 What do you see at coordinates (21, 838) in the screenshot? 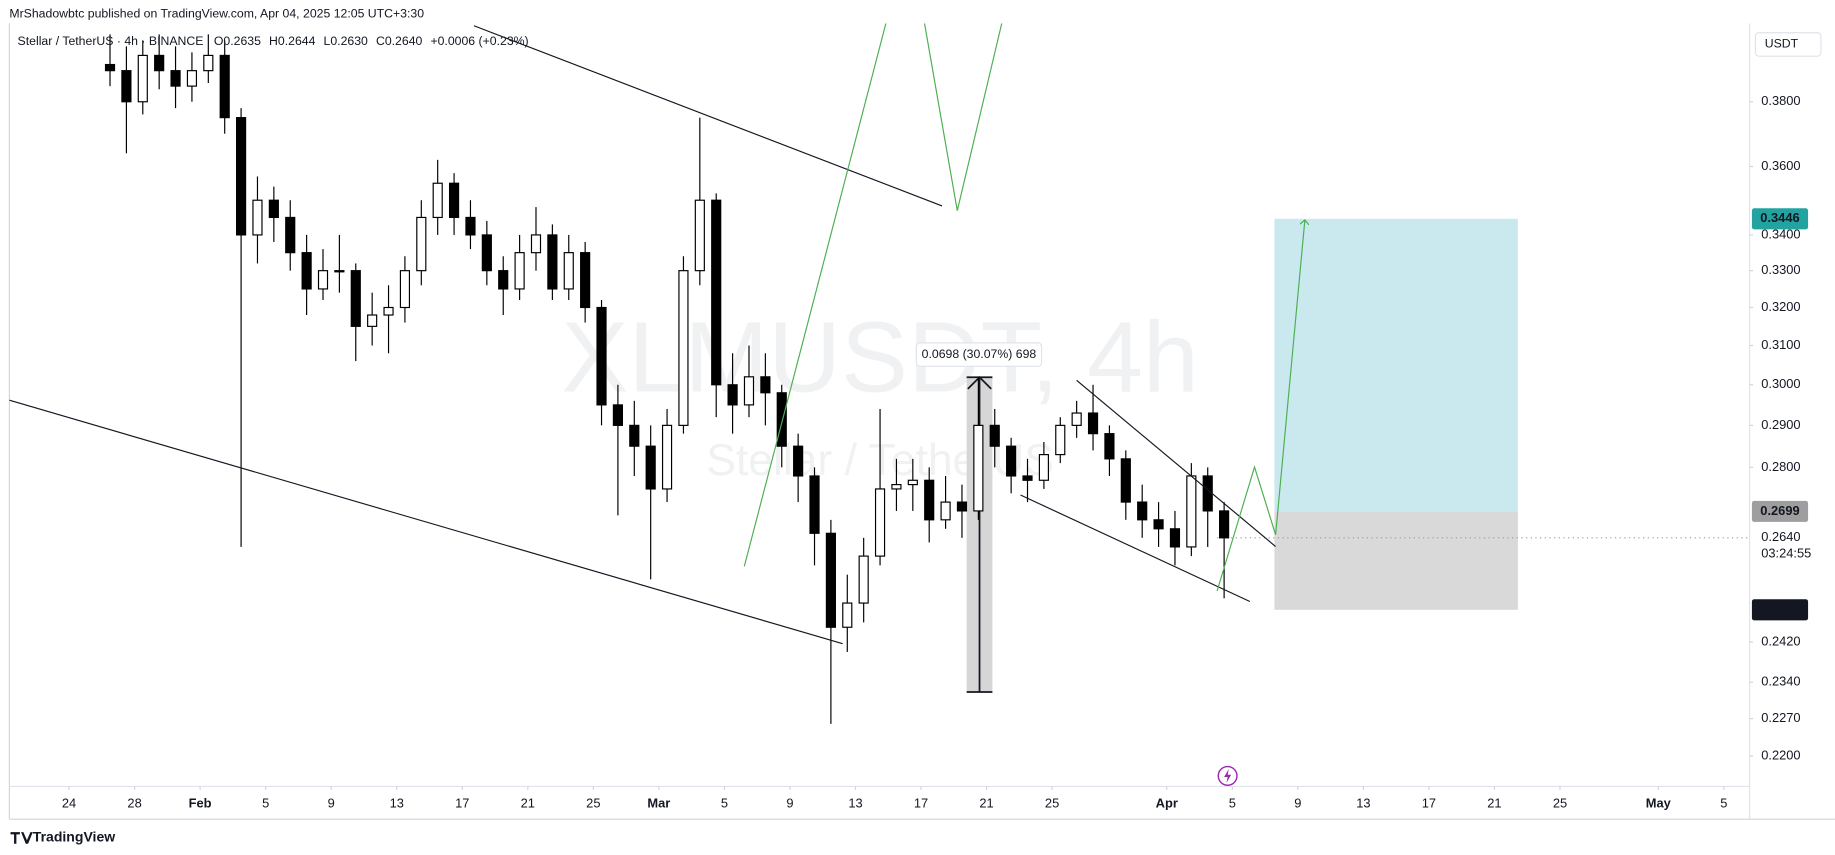
I see `footer-logo` at bounding box center [21, 838].